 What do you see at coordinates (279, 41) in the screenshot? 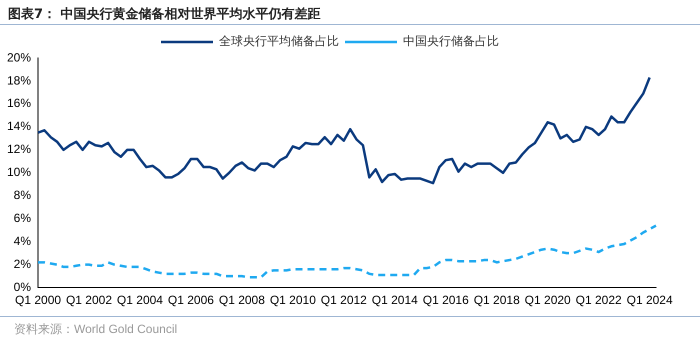
I see `legend-label: 全球央行平均储备占比` at bounding box center [279, 41].